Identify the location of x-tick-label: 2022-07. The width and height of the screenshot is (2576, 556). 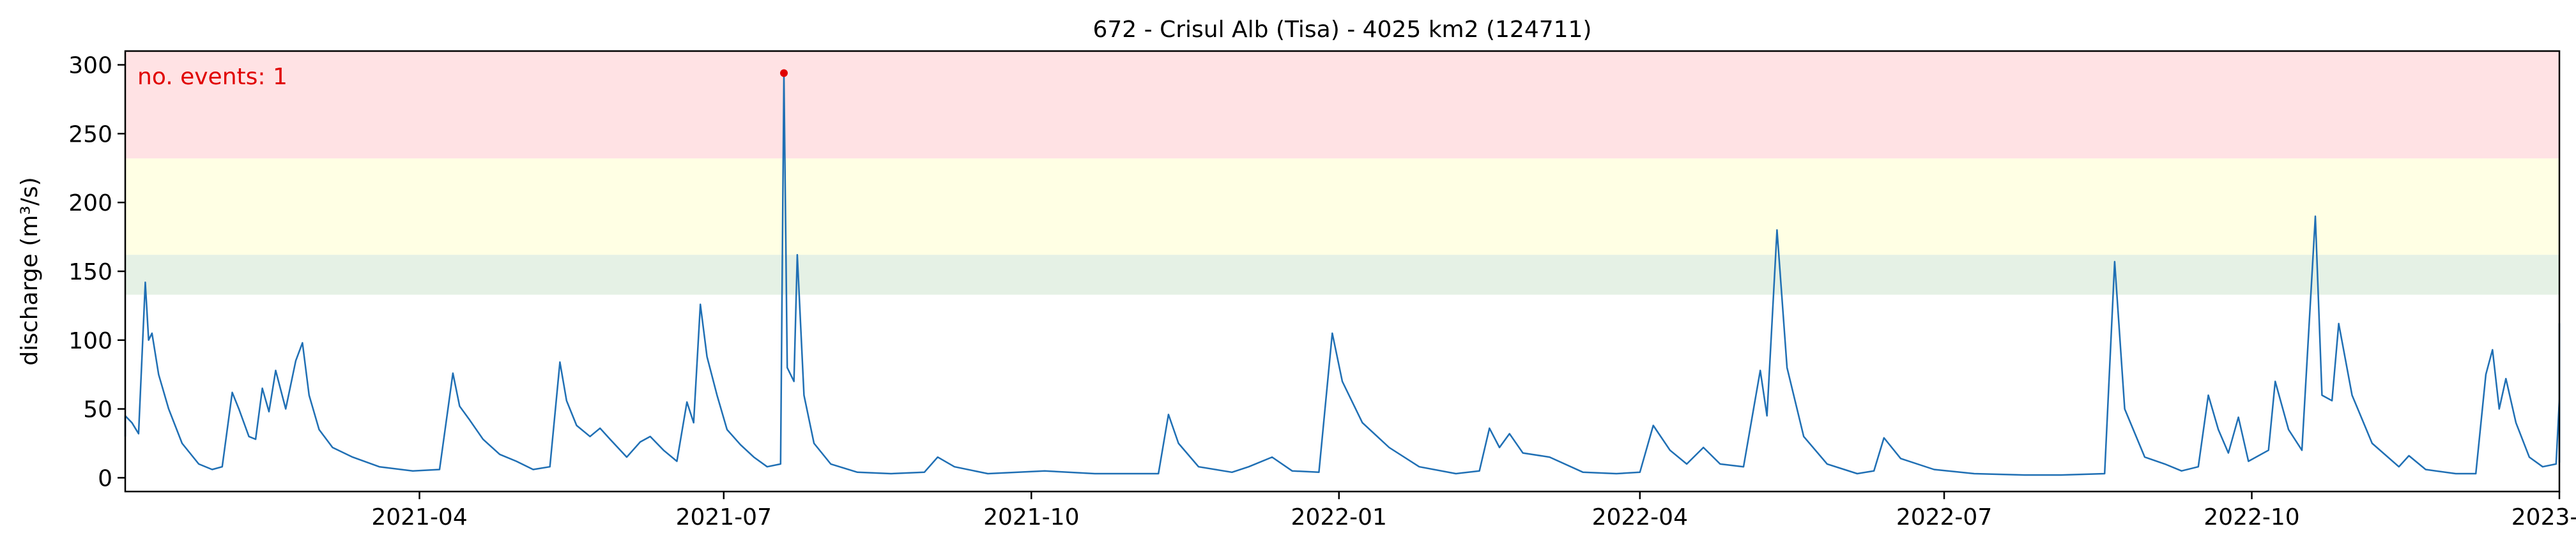
(1944, 517).